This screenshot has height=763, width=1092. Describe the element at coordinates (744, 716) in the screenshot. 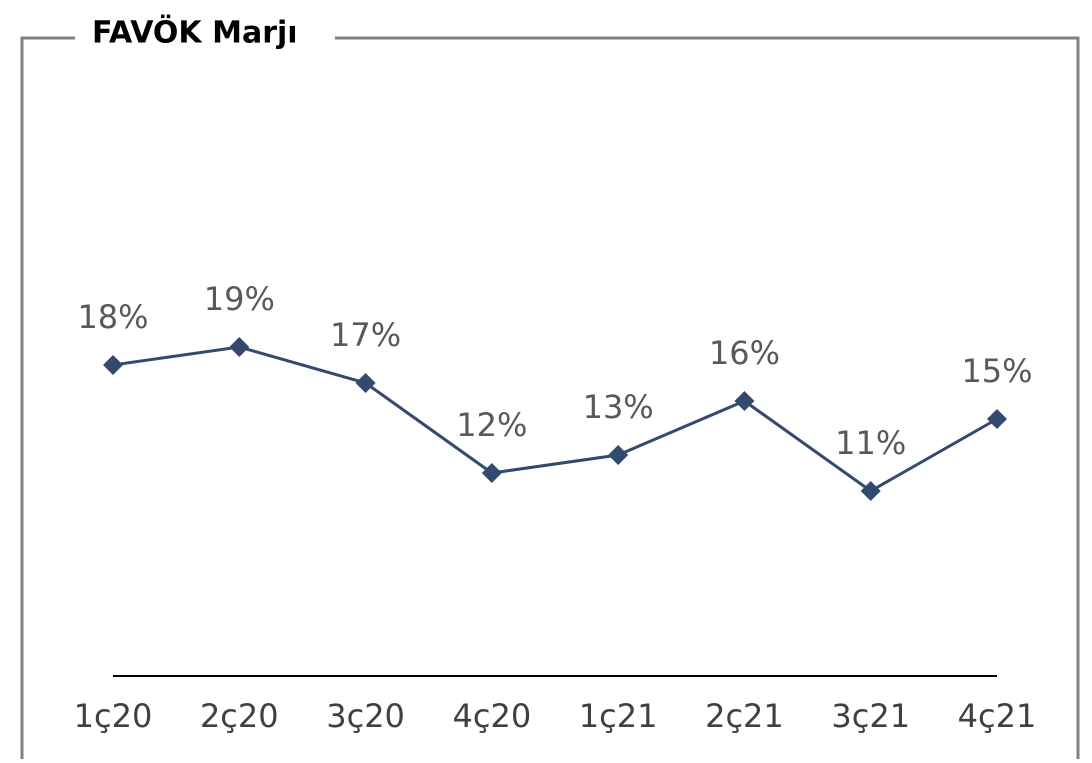

I see `x-tick-label: 2ç21` at that location.